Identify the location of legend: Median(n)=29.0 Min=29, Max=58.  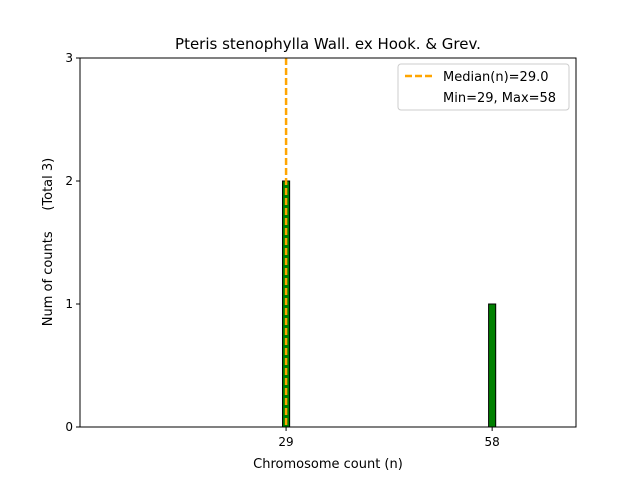
(483, 87).